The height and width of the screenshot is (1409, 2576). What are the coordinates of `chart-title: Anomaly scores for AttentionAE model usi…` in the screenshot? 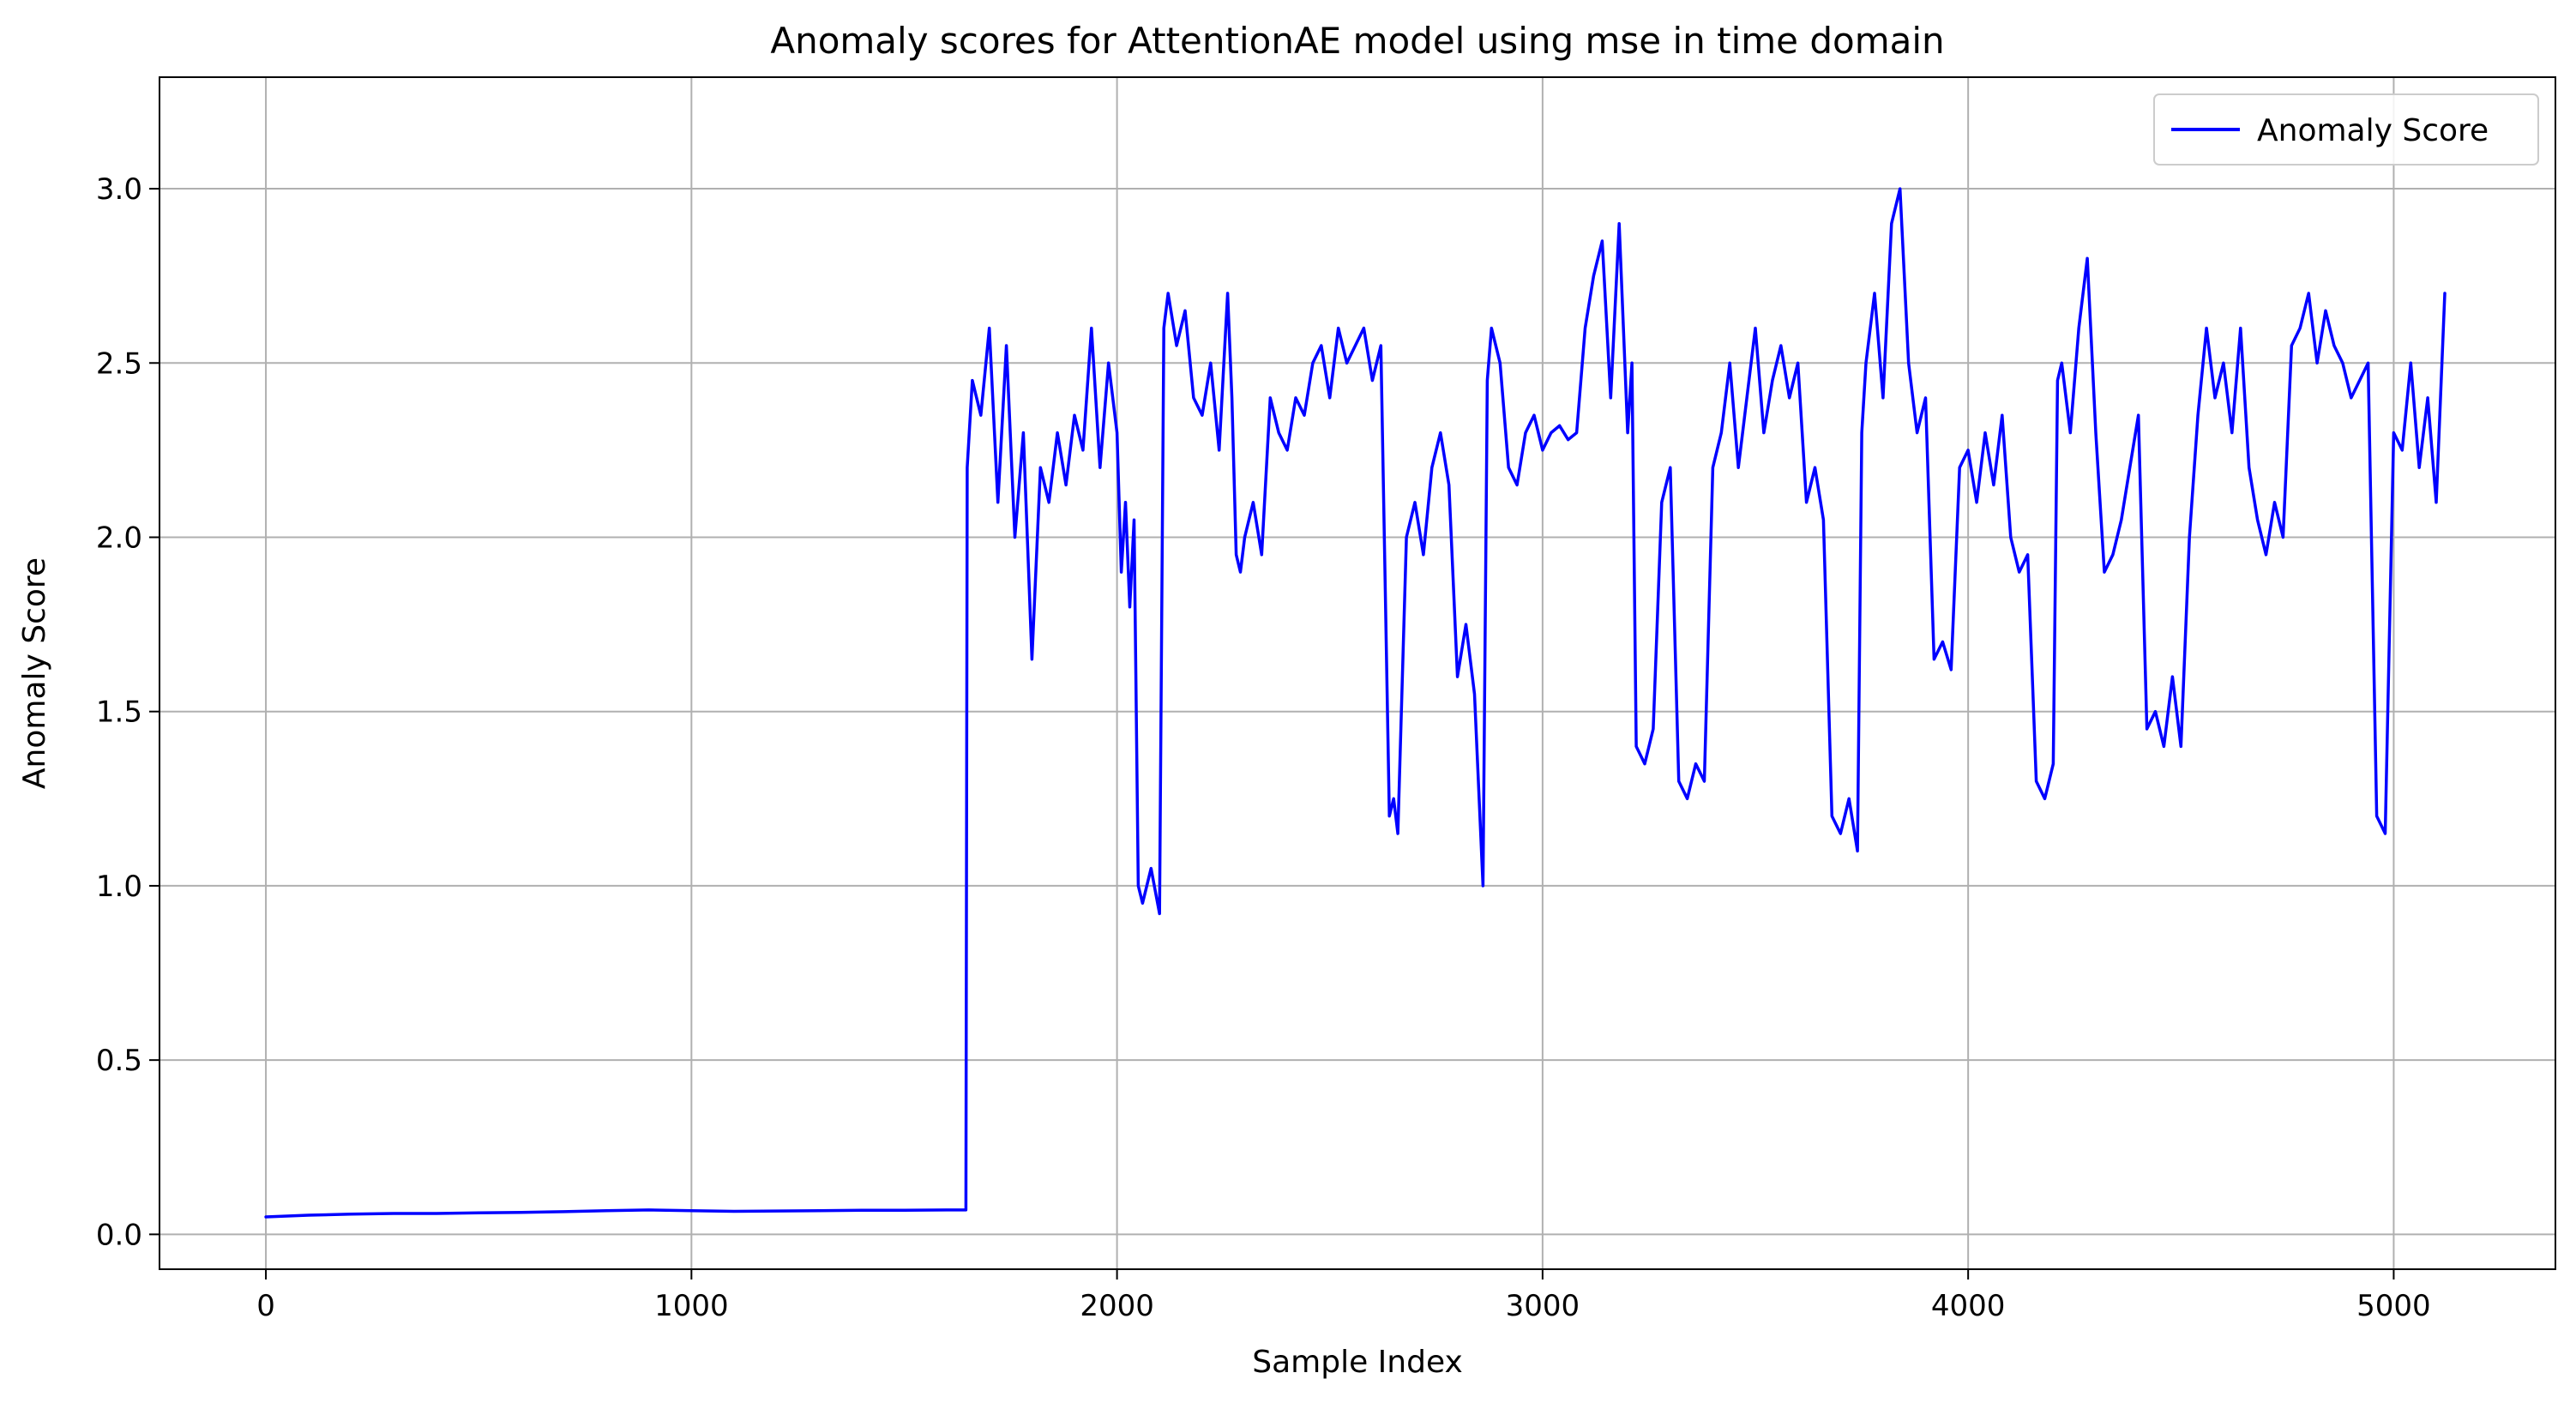 It's located at (1357, 41).